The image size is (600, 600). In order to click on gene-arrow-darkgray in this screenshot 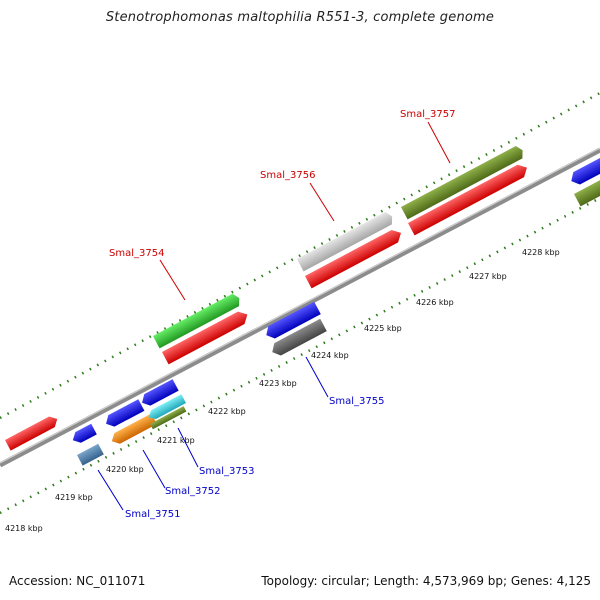, I will do `click(299, 337)`.